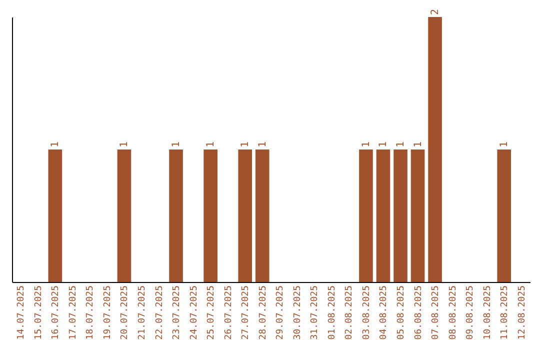  I want to click on x-tick-label: 03.08.2025, so click(367, 313).